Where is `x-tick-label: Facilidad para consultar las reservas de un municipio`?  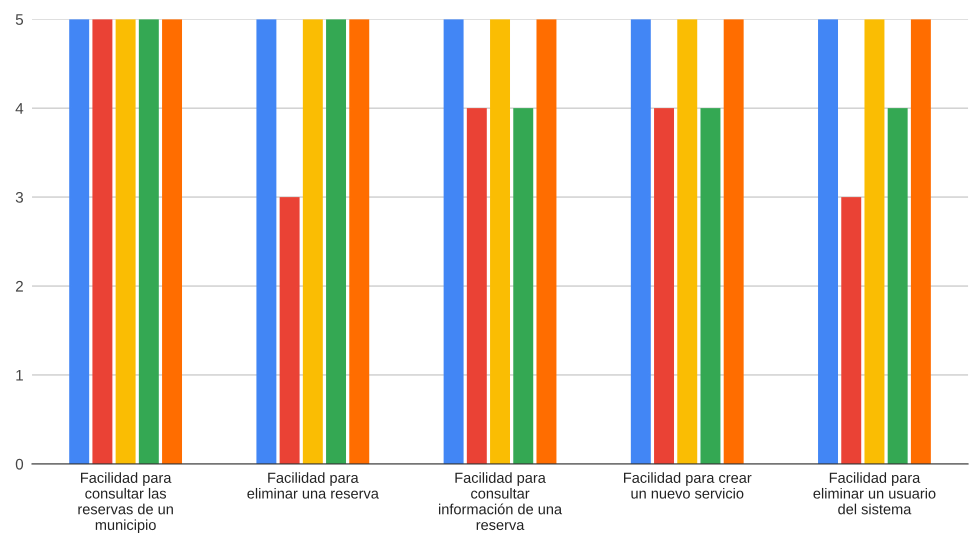
x-tick-label: Facilidad para consultar las reservas de un municipio is located at coordinates (125, 502).